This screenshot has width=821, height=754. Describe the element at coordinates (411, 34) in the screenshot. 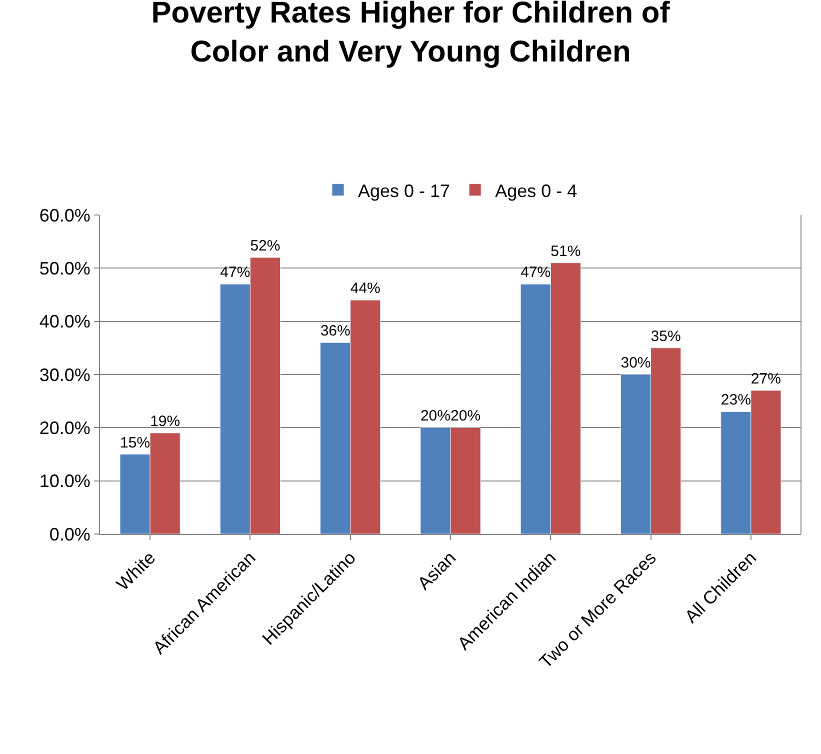

I see `chart-title: Poverty Rates Higher for Children of Color and Very Young Children` at that location.